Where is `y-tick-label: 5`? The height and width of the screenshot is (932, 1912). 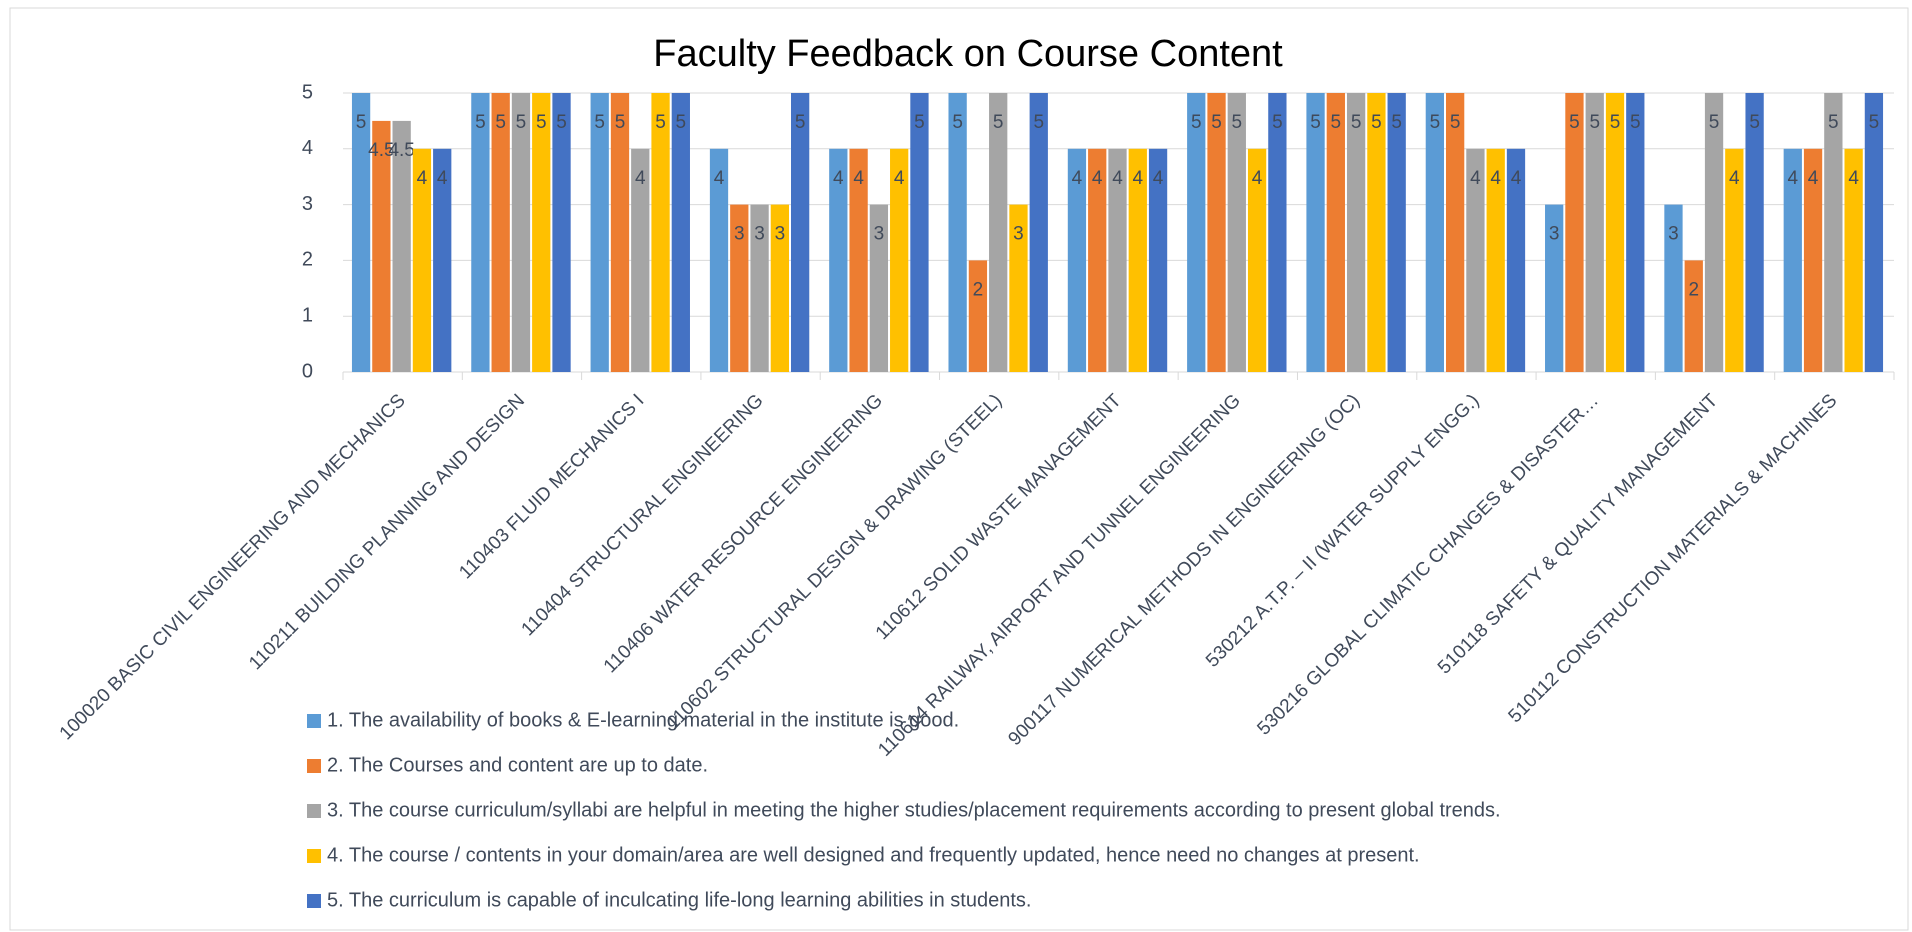
y-tick-label: 5 is located at coordinates (307, 92).